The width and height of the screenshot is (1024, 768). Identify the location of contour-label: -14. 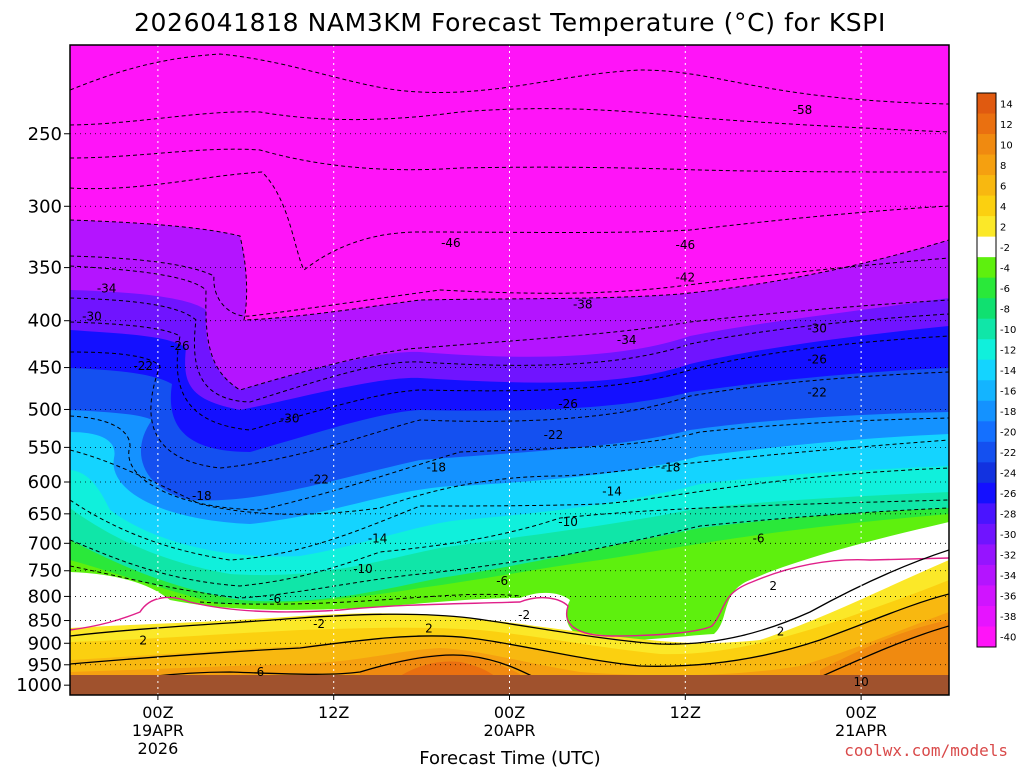
(612, 492).